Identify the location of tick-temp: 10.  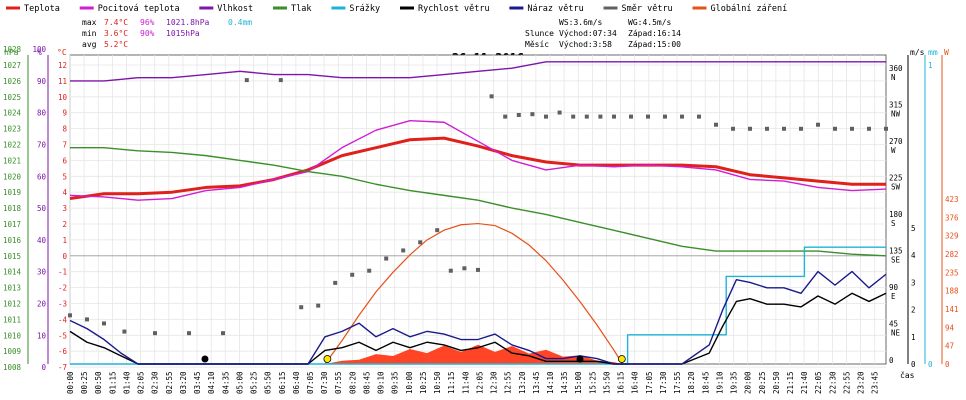
(63, 97).